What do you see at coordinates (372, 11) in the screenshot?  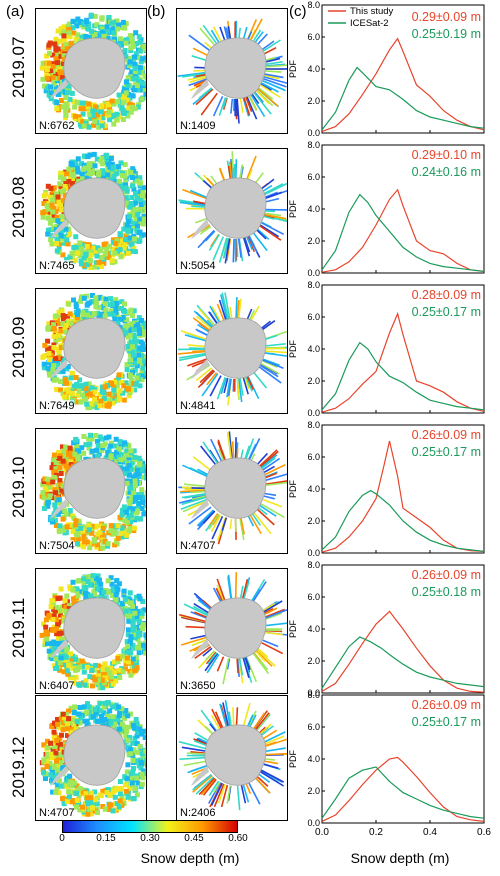 I see `legend-entry: This study` at bounding box center [372, 11].